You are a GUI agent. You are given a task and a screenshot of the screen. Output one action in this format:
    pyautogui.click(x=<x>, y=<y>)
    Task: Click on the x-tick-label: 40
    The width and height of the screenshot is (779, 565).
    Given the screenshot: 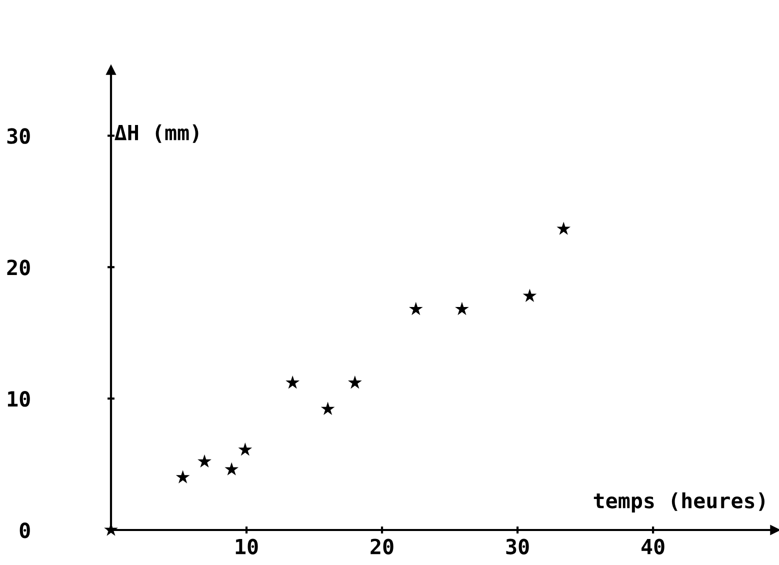 What is the action you would take?
    pyautogui.click(x=653, y=546)
    